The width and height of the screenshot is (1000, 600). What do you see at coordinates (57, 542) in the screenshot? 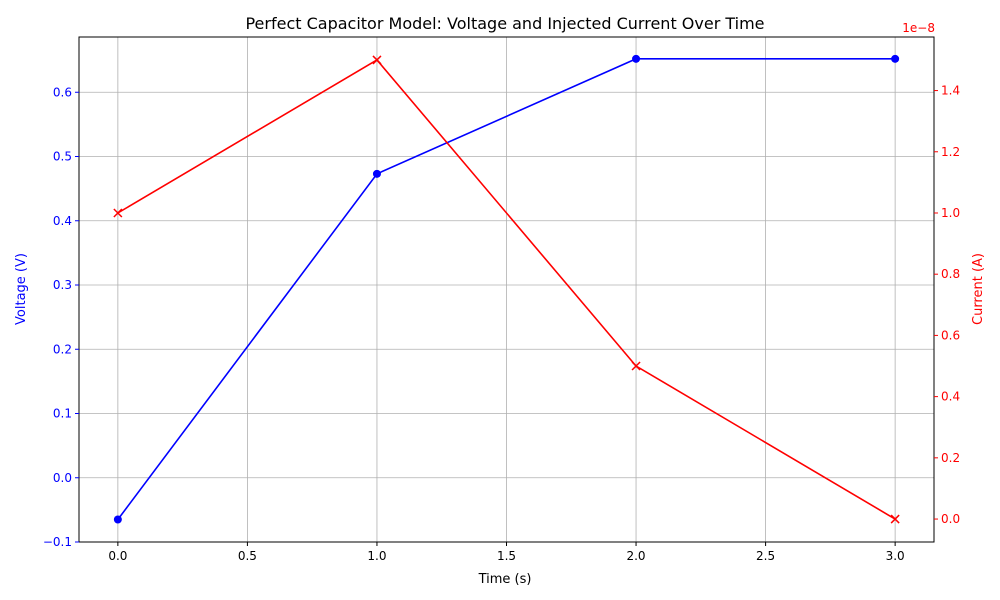
I see `left-y-tick-label: −0.1` at bounding box center [57, 542].